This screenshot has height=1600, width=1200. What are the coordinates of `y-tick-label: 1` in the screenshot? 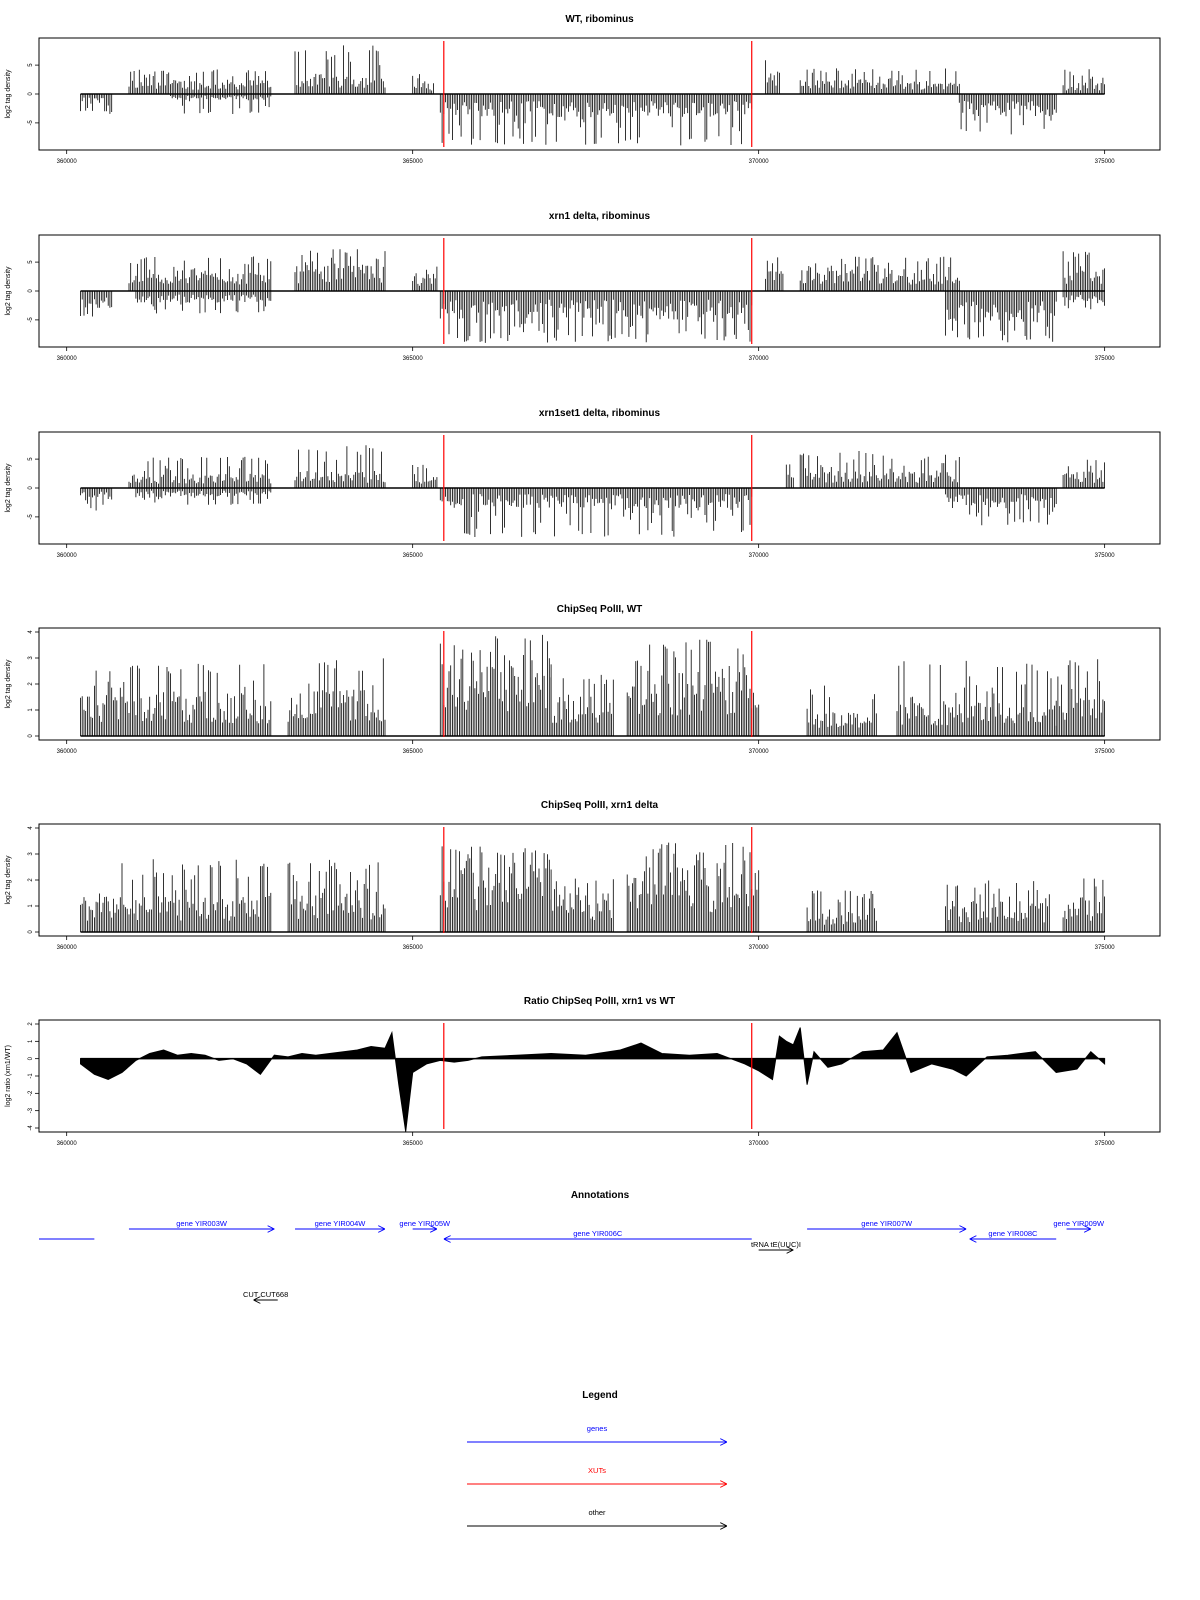 It's located at (31, 710).